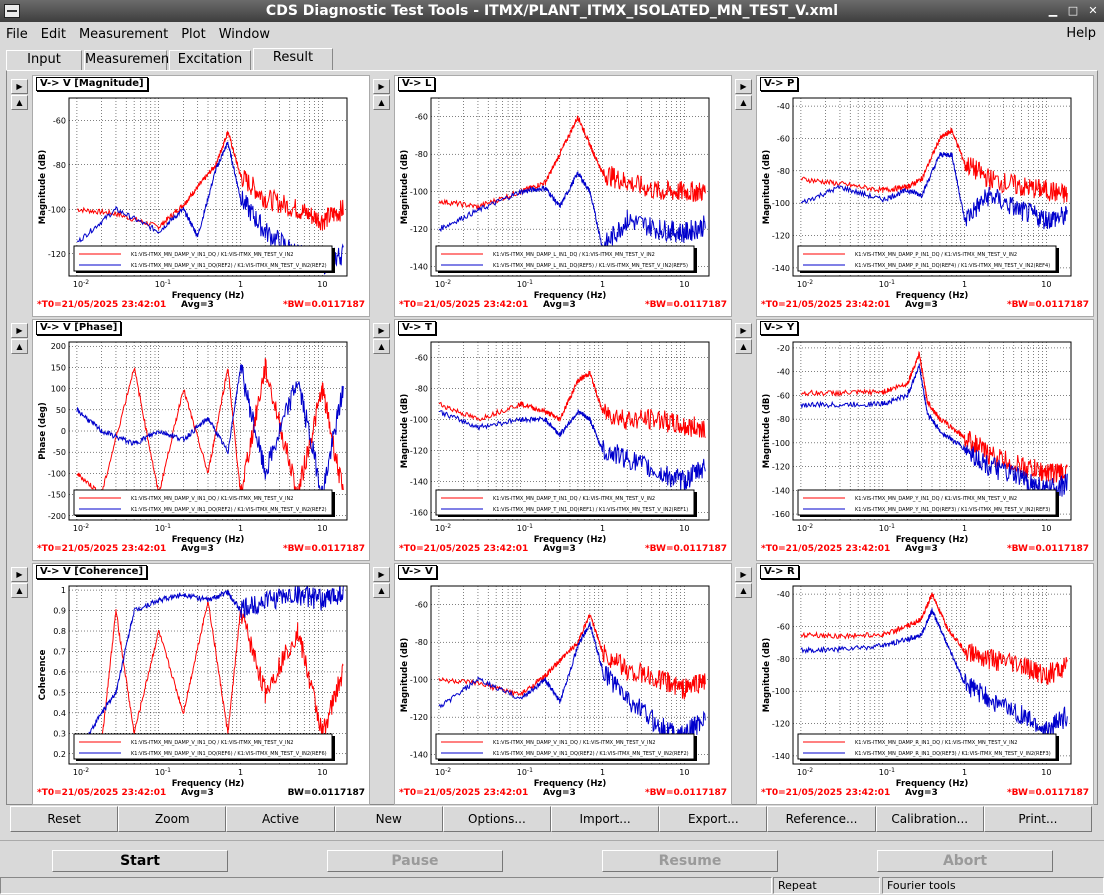  Describe the element at coordinates (388, 819) in the screenshot. I see `new-button: New` at that location.